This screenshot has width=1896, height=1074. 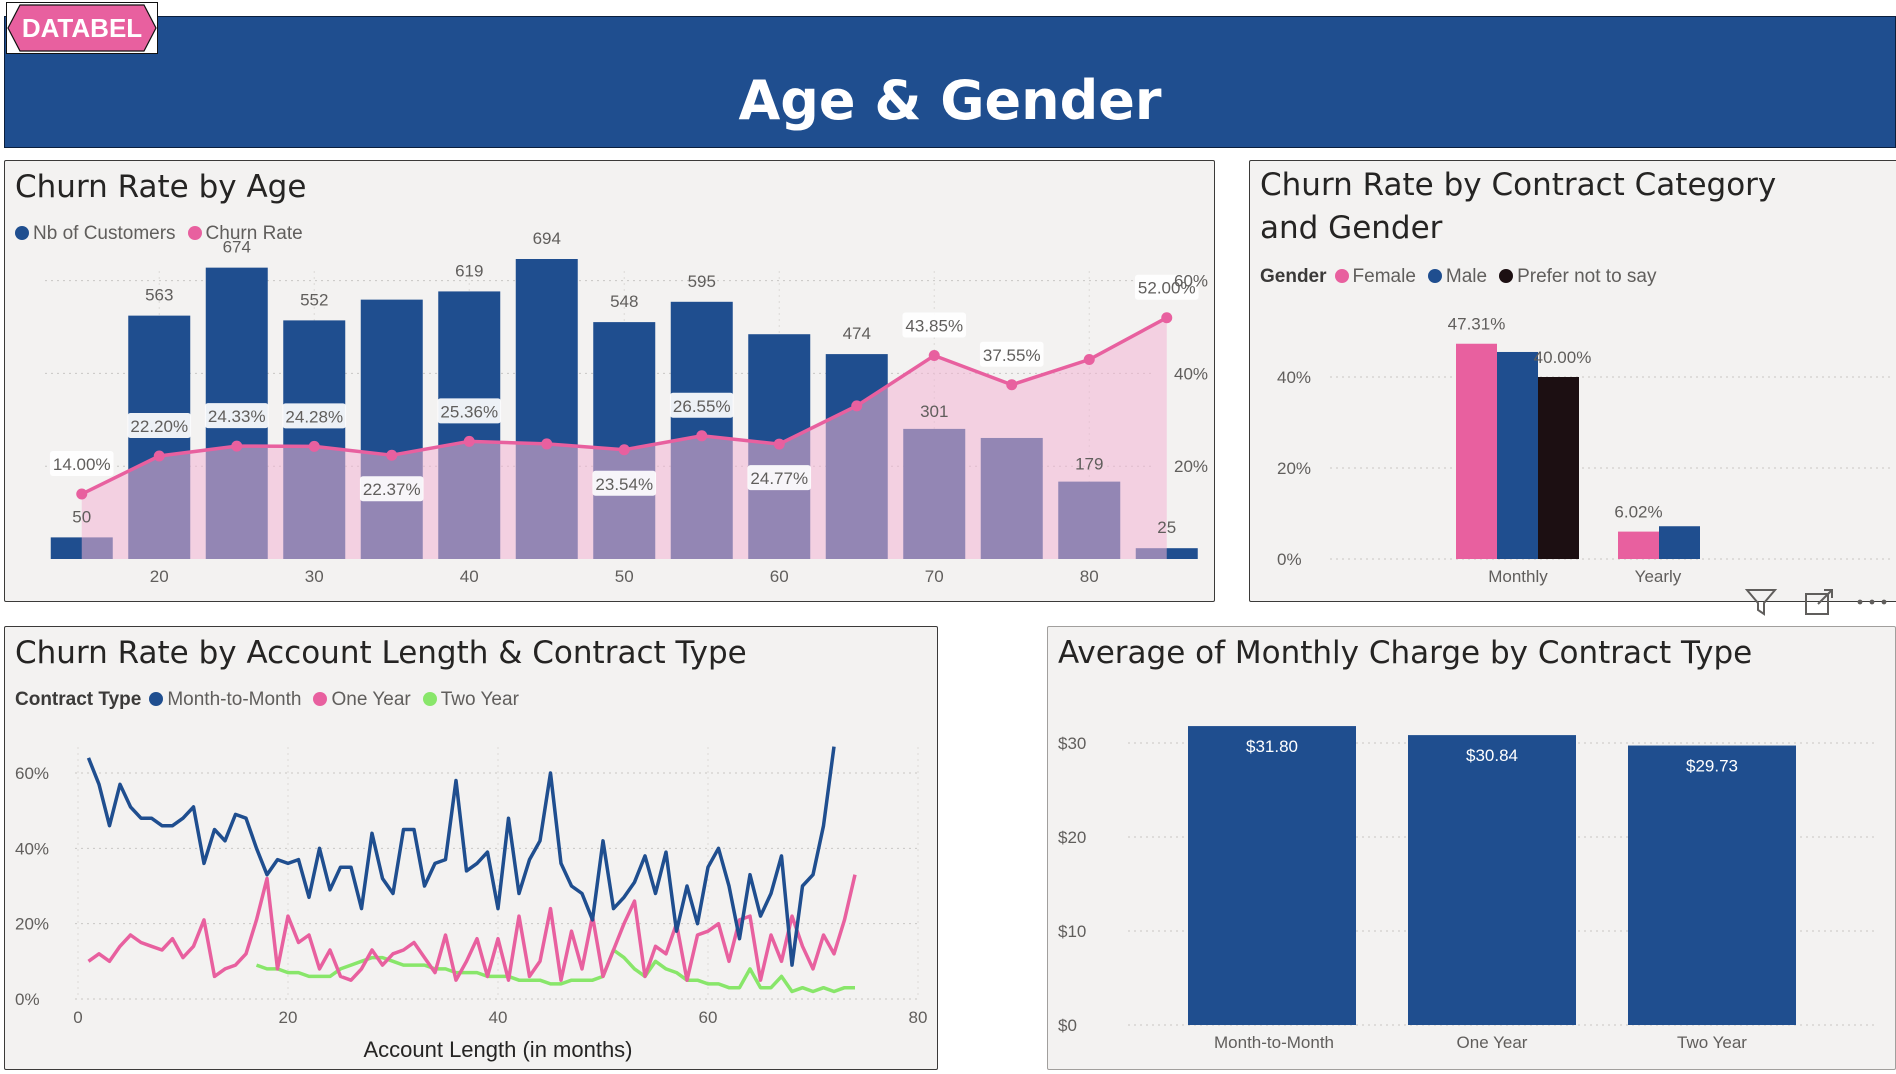 What do you see at coordinates (288, 1017) in the screenshot?
I see `x-tick-label: 20` at bounding box center [288, 1017].